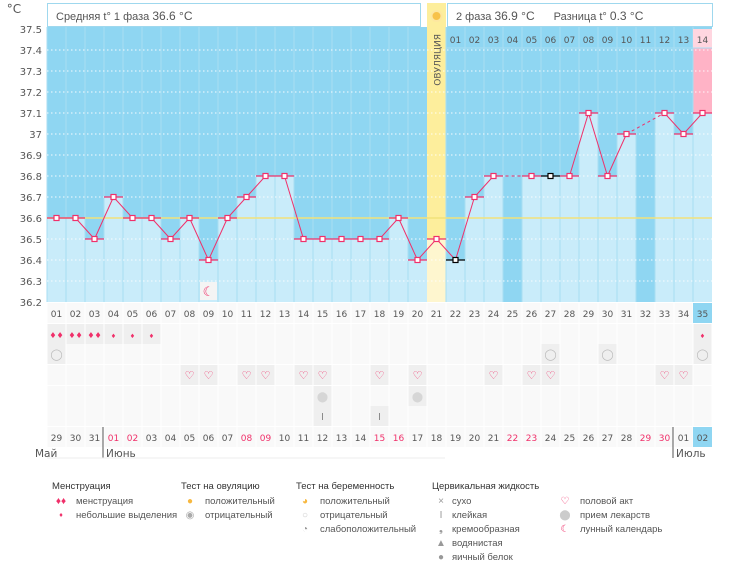  Describe the element at coordinates (31, 93) in the screenshot. I see `y-tick-label: 37.2` at that location.